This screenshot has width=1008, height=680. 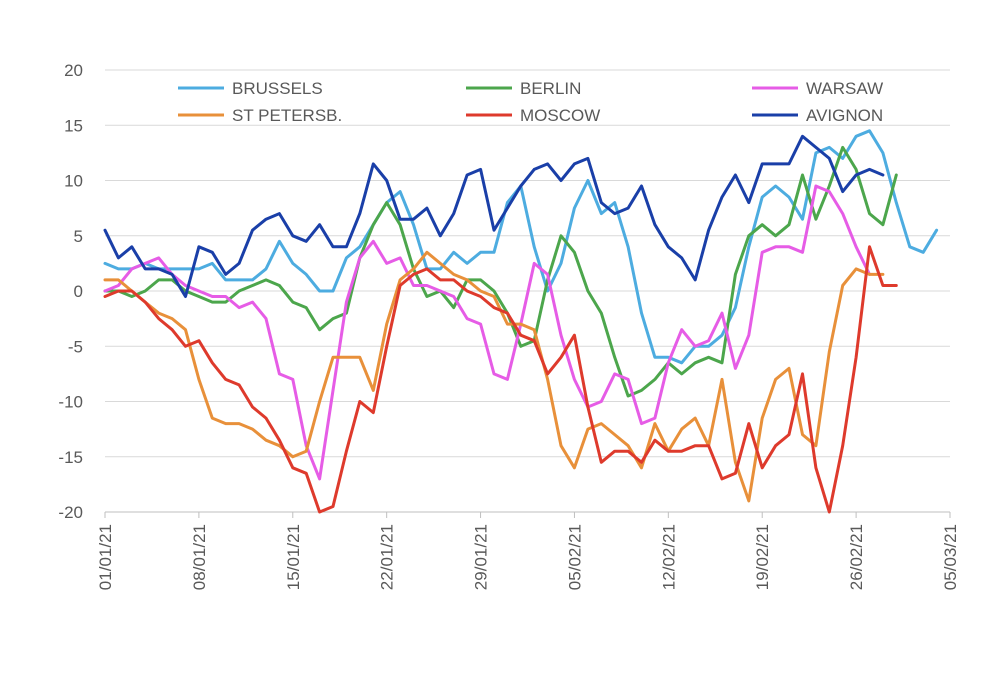 I want to click on y-tick-label: -20, so click(x=70, y=512).